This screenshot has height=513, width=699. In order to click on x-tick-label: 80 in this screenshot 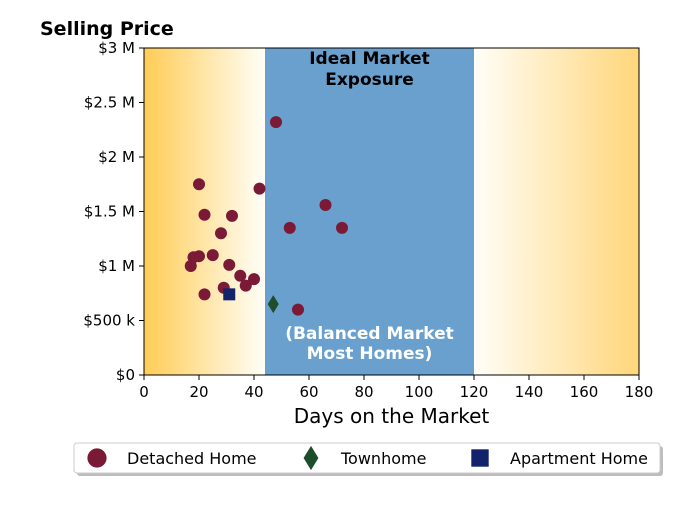, I will do `click(363, 392)`.